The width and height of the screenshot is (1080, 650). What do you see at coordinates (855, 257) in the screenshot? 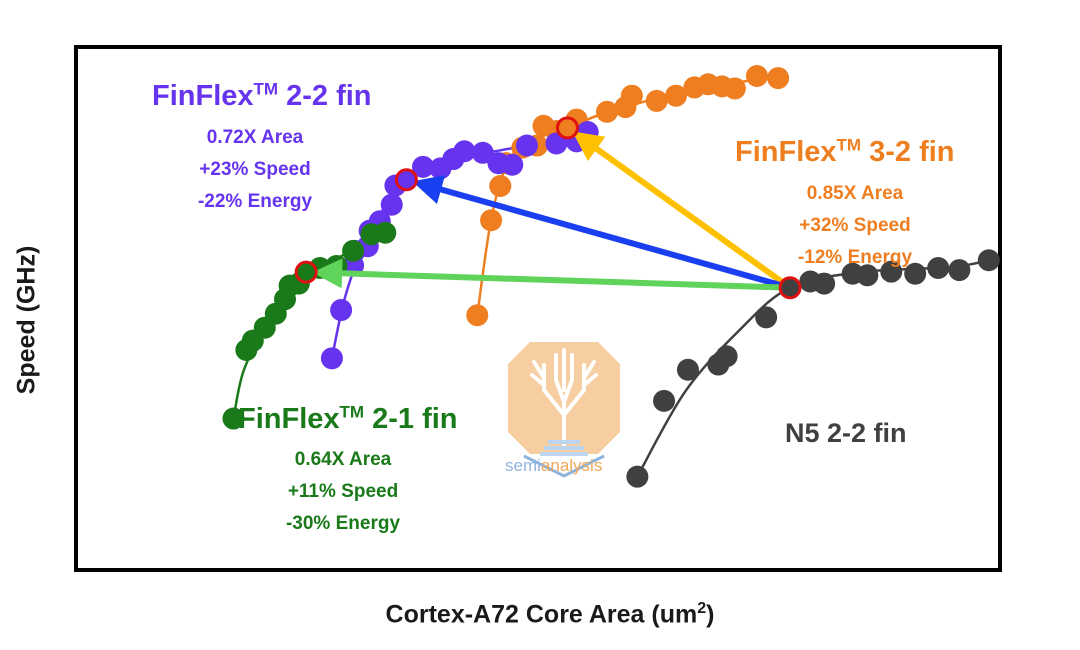
I see `stat-energy: -12% Energy` at bounding box center [855, 257].